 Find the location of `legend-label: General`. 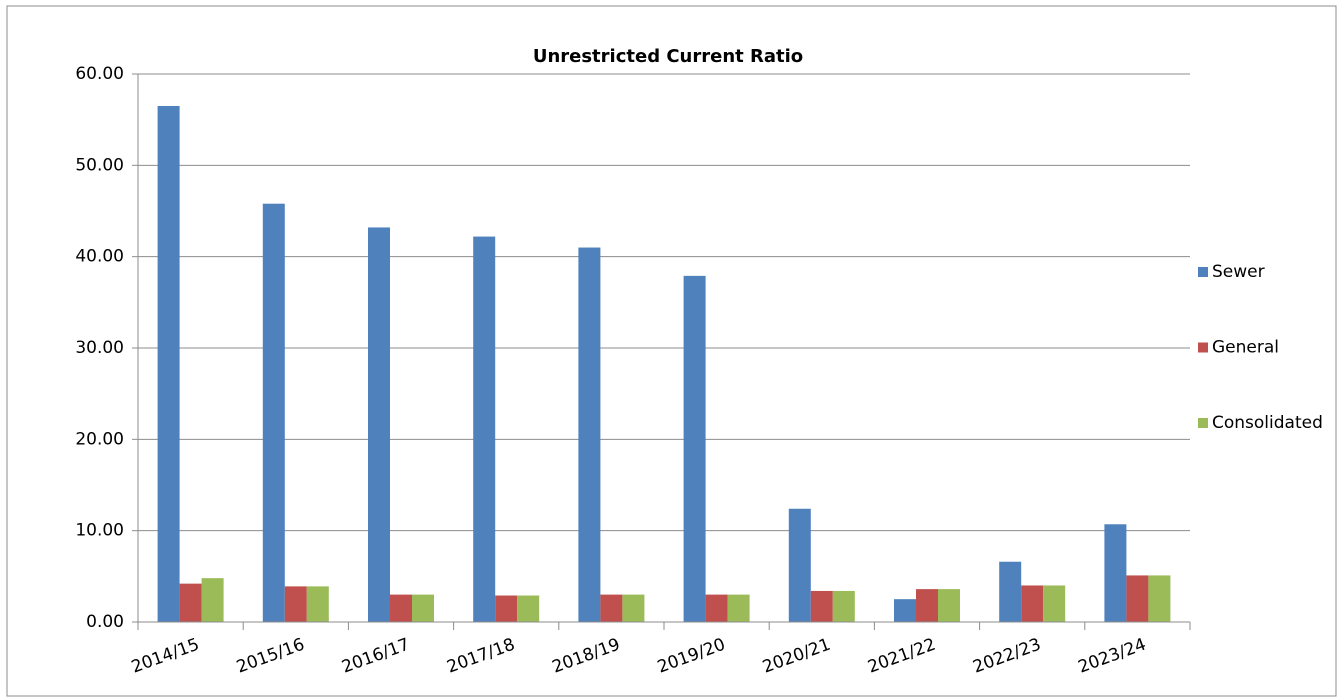

legend-label: General is located at coordinates (1245, 348).